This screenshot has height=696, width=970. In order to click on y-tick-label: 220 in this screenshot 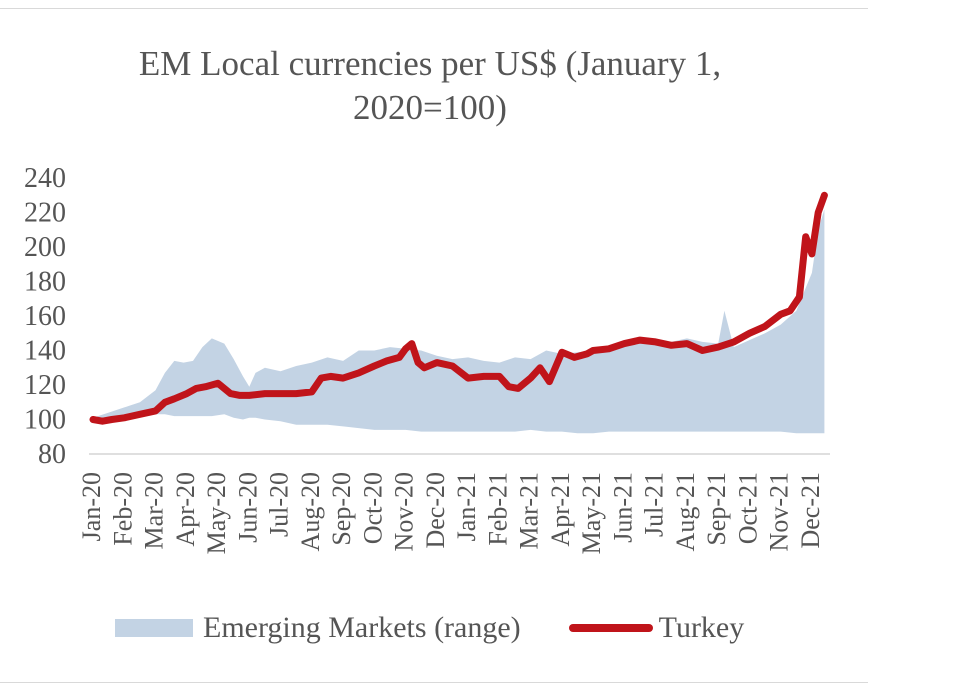, I will do `click(45, 213)`.